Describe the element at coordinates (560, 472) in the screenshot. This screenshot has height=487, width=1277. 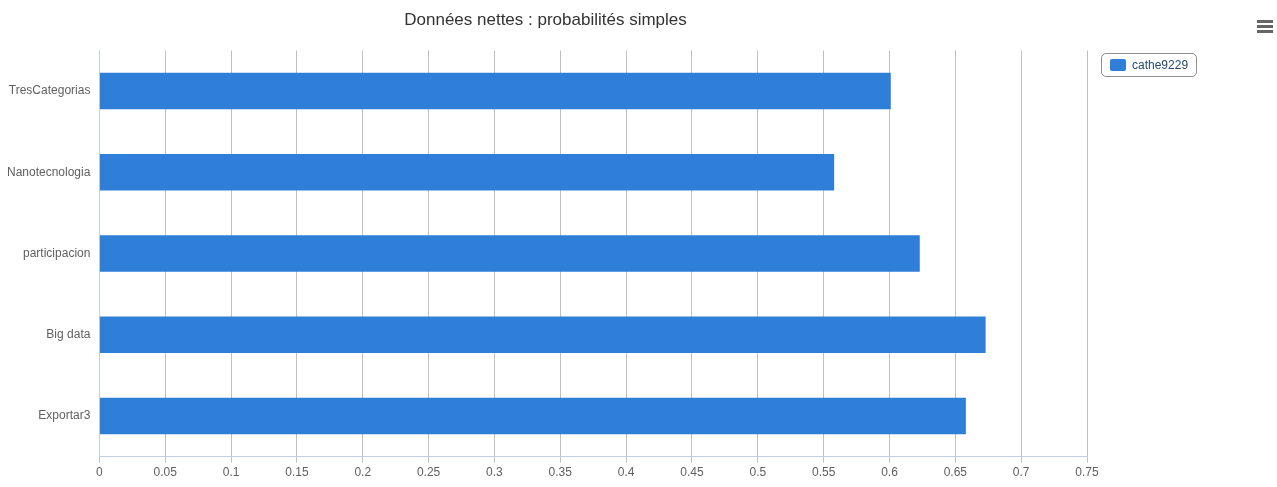
I see `x-tick-label: 0.35` at that location.